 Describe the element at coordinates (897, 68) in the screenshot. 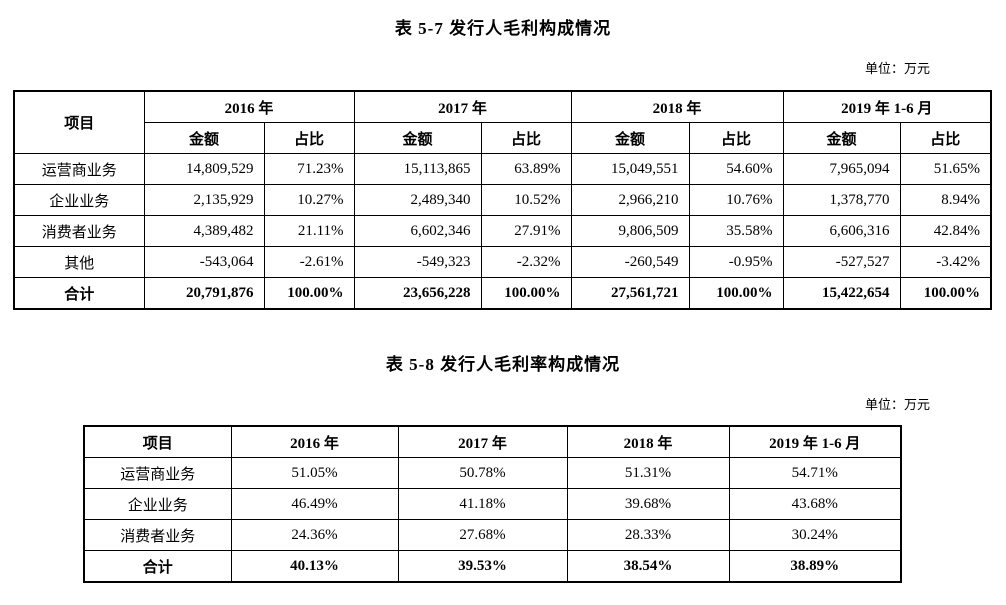

I see `table-5-7-unit-label: 单位：万元` at that location.